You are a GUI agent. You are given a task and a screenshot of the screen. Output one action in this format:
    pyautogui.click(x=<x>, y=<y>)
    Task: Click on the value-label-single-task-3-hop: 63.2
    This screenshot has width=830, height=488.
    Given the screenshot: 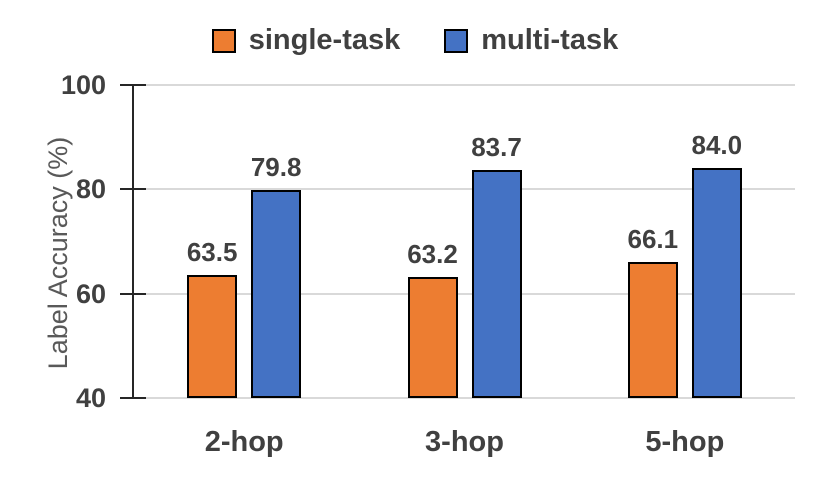 What is the action you would take?
    pyautogui.click(x=432, y=253)
    